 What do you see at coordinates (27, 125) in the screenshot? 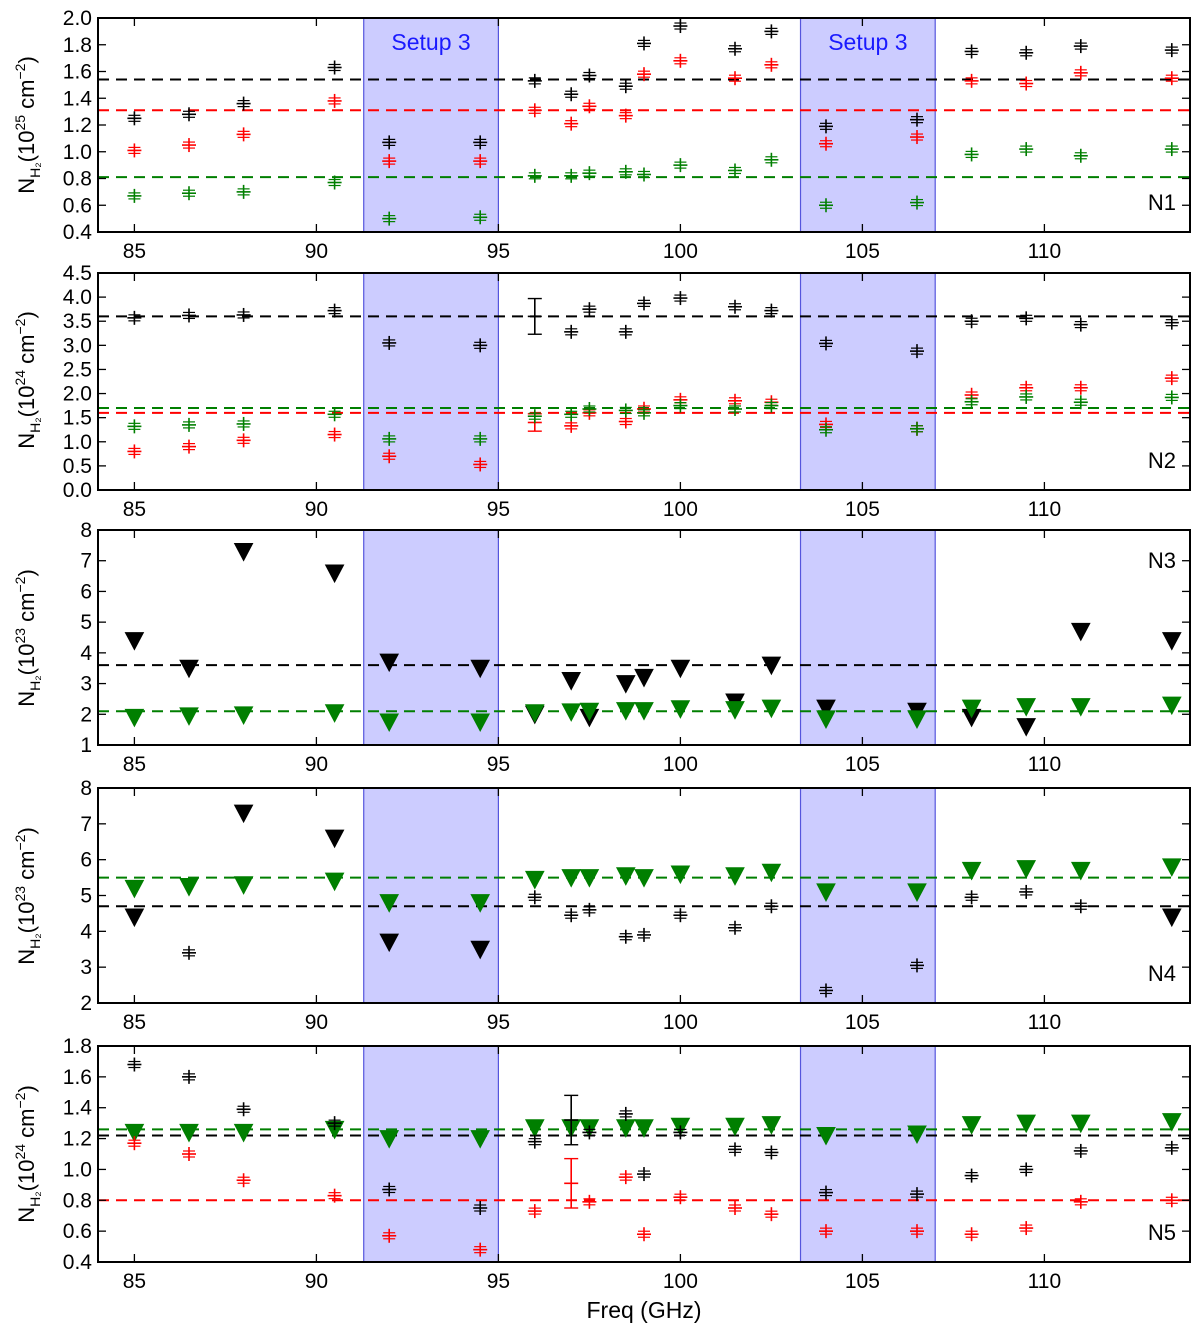
I see `y-axis-label: NH₂(1025 cm−2)` at bounding box center [27, 125].